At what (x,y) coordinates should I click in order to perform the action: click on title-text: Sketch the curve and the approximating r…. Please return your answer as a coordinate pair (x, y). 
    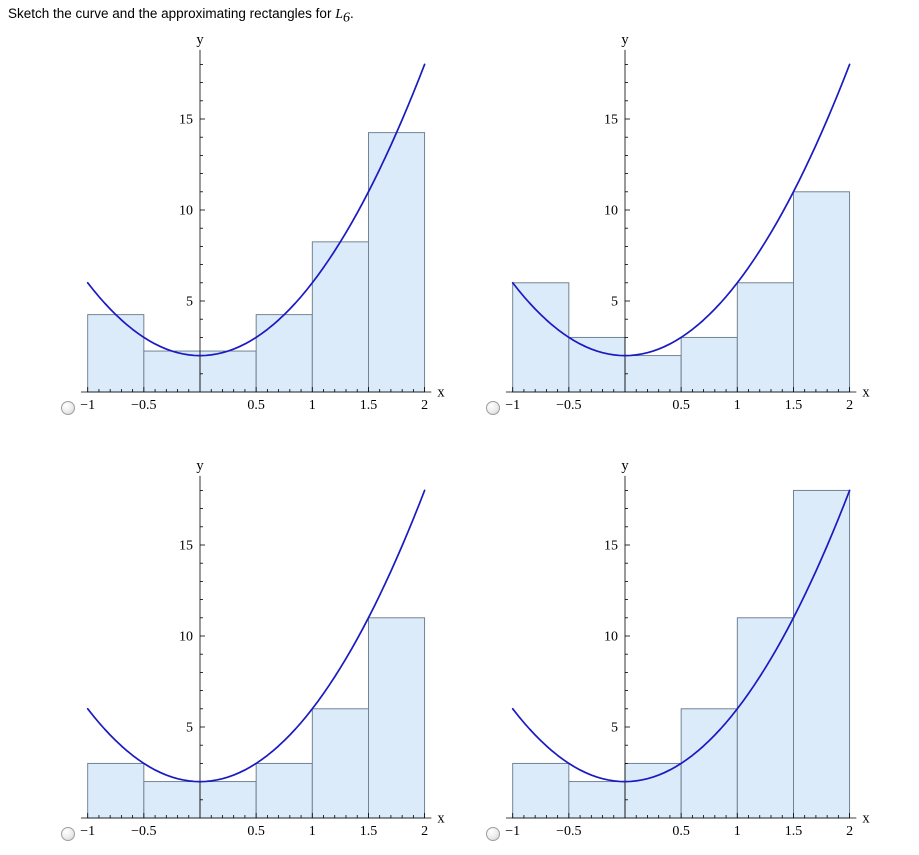
    Looking at the image, I should click on (172, 13).